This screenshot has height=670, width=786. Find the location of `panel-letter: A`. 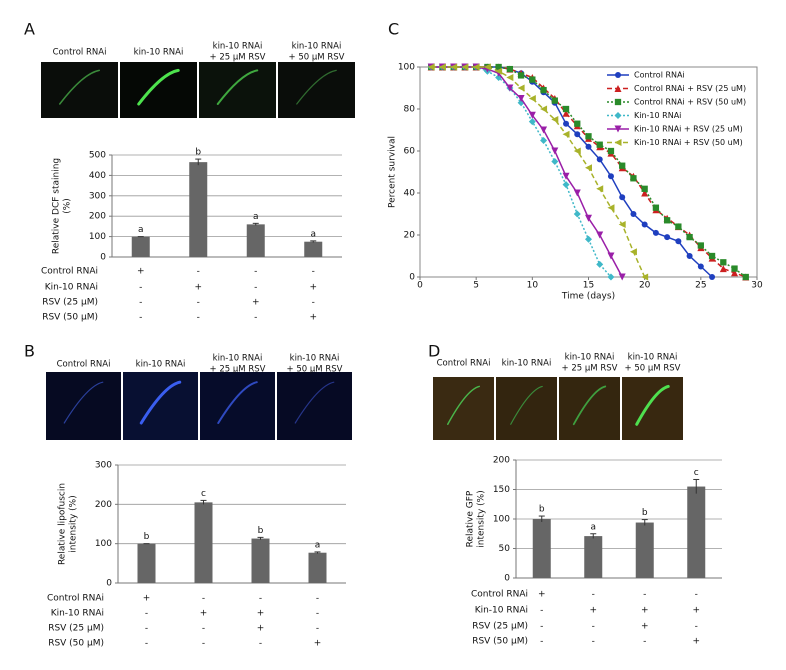

panel-letter: A is located at coordinates (29, 29).